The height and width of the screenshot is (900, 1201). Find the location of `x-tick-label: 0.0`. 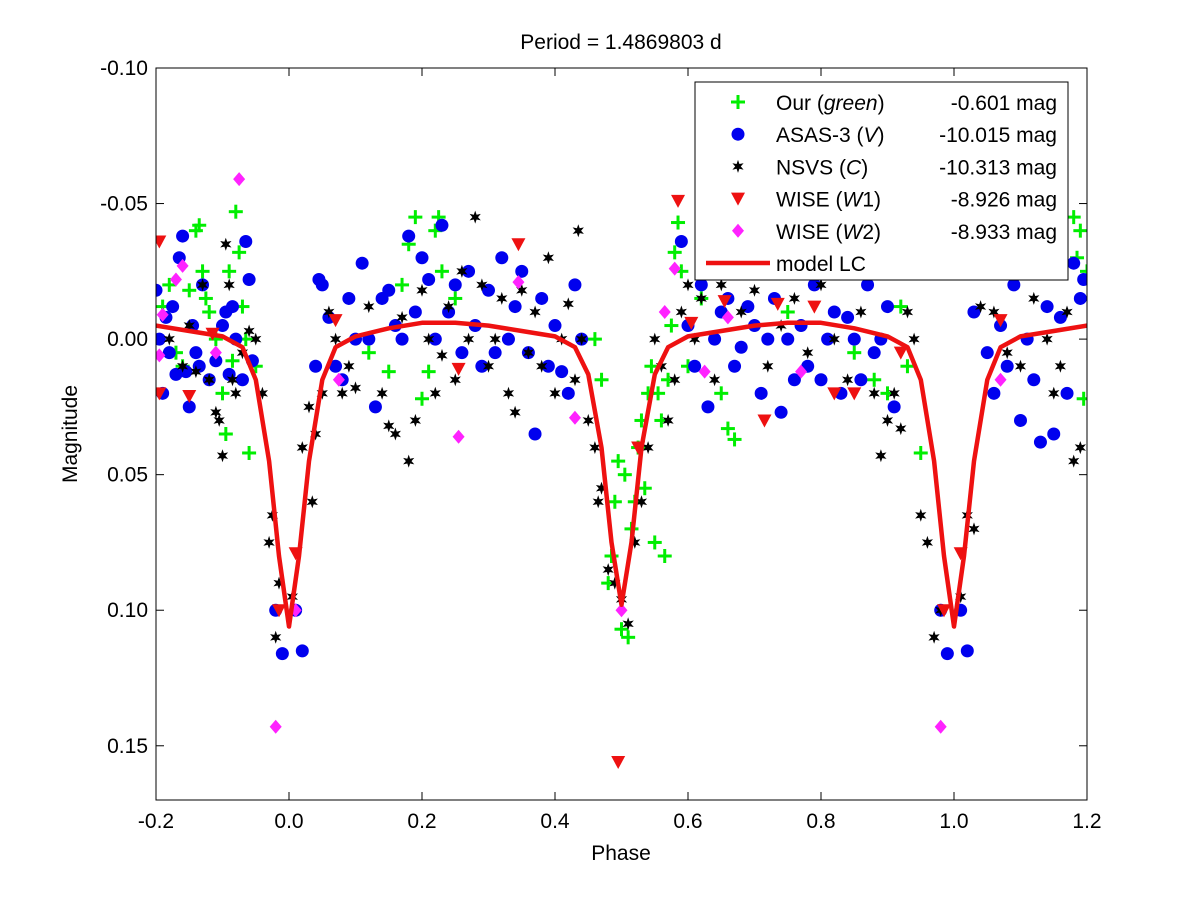

x-tick-label: 0.0 is located at coordinates (288, 821).